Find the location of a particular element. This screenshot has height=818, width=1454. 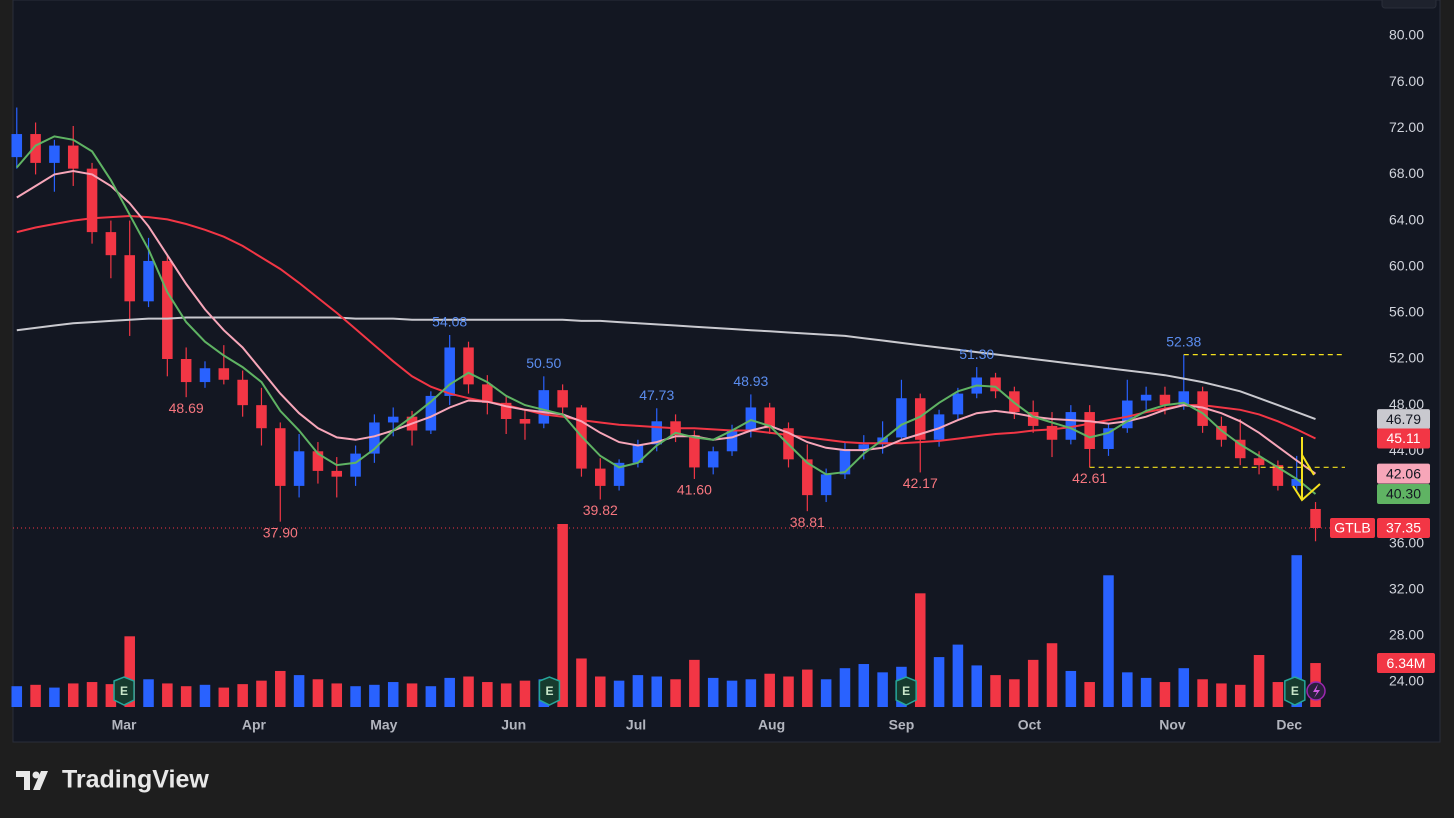

x-tick-label: Oct is located at coordinates (1030, 725).